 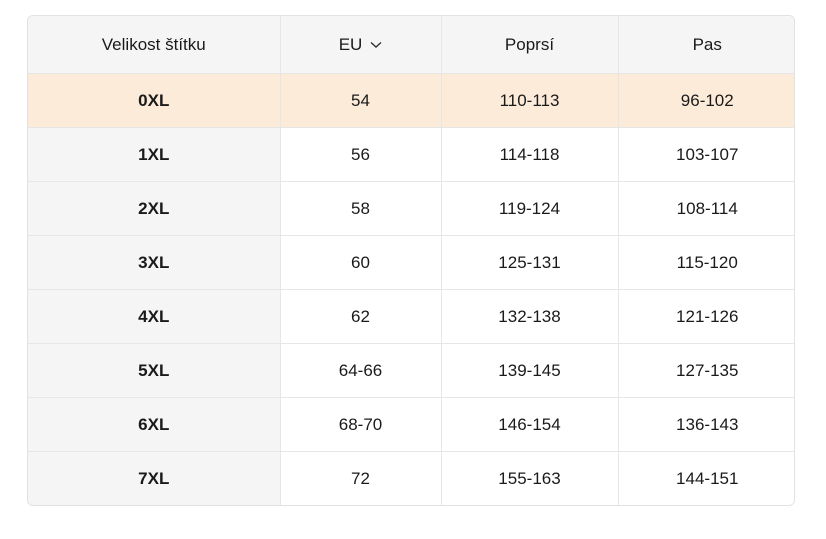 What do you see at coordinates (360, 424) in the screenshot?
I see `size-value-cell: 68-70` at bounding box center [360, 424].